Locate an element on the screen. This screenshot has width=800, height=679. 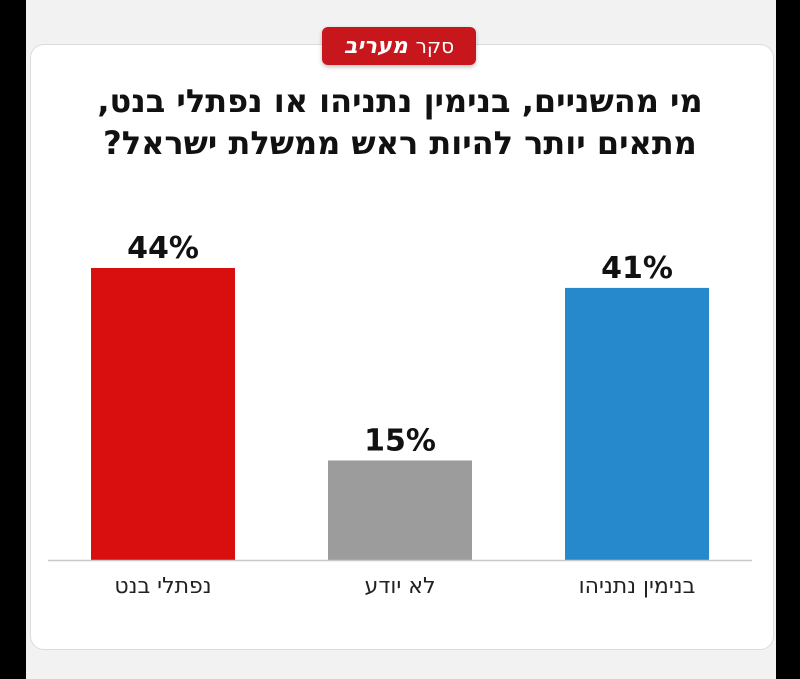
value-label-3: 41% is located at coordinates (637, 268).